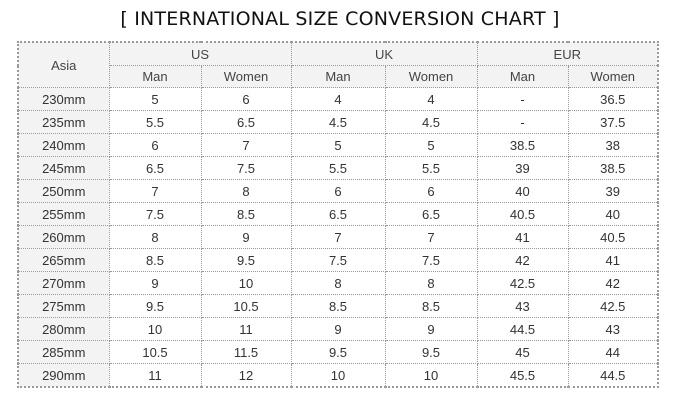 Image resolution: width=680 pixels, height=400 pixels. What do you see at coordinates (63, 145) in the screenshot?
I see `cell-asia-size: 240mm` at bounding box center [63, 145].